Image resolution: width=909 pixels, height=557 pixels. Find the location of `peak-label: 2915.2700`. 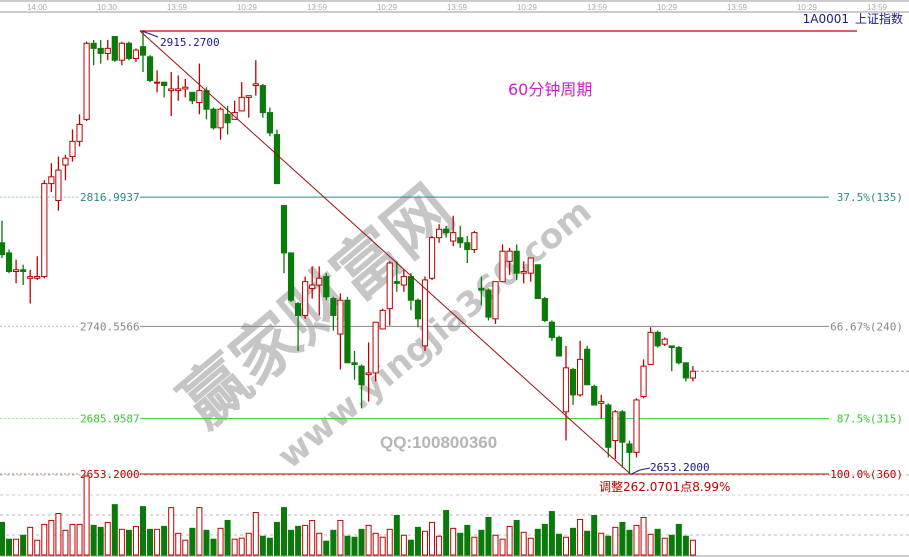

peak-label: 2915.2700 is located at coordinates (190, 42).